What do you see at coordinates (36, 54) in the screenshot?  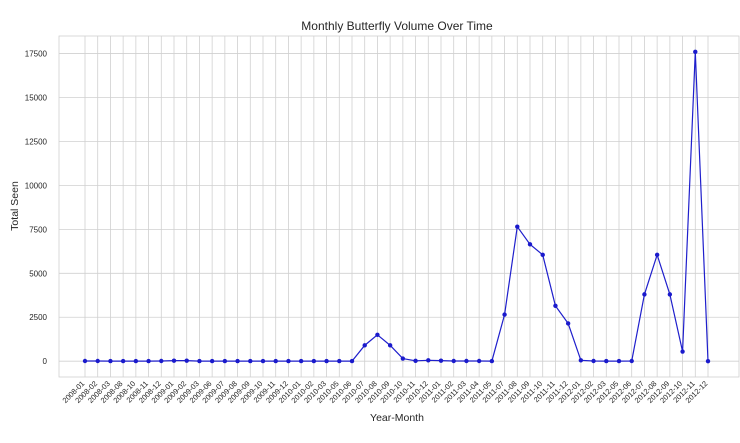 I see `y-tick-label: 17500` at bounding box center [36, 54].